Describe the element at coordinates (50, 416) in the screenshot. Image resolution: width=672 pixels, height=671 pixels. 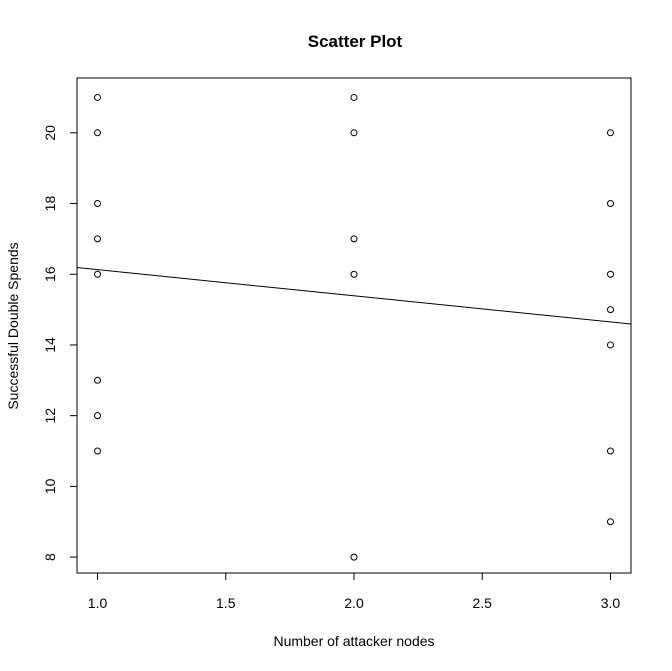
I see `y-tick-label: 12` at that location.